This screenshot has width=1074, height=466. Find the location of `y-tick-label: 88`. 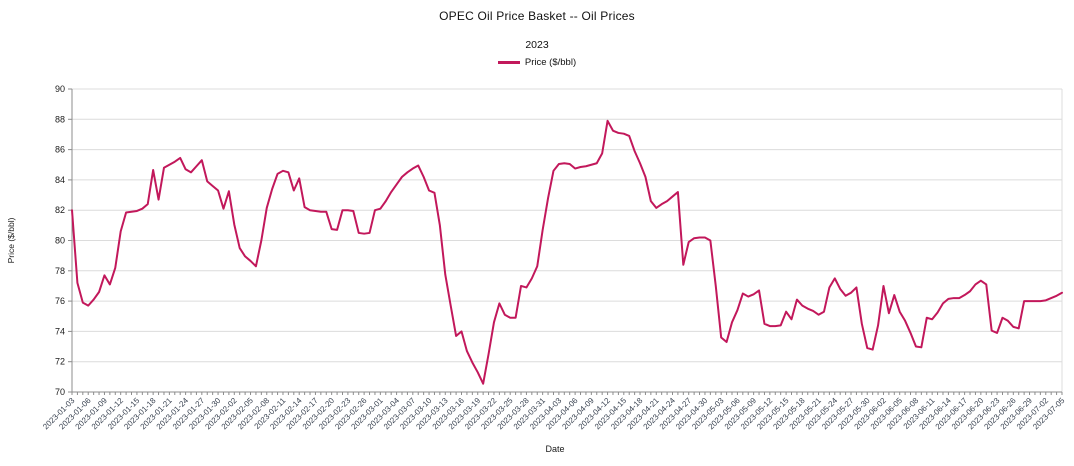

y-tick-label: 88 is located at coordinates (60, 119).